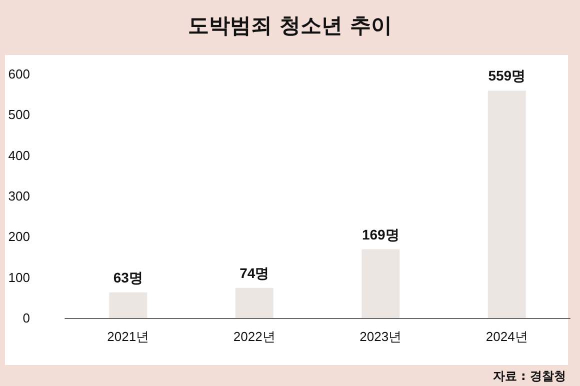  Describe the element at coordinates (290, 26) in the screenshot. I see `chart-title: 도박범죄 청소년 추이` at that location.